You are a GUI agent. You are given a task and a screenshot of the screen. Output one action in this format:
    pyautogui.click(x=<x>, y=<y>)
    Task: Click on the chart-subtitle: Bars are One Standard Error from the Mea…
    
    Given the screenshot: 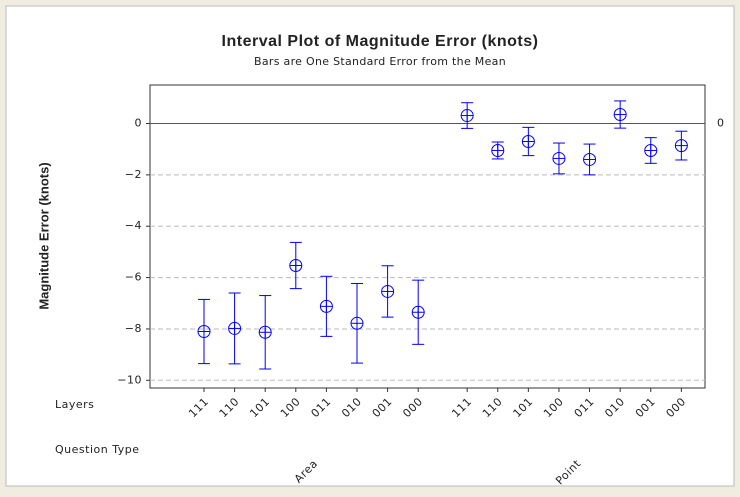 What is the action you would take?
    pyautogui.click(x=380, y=61)
    